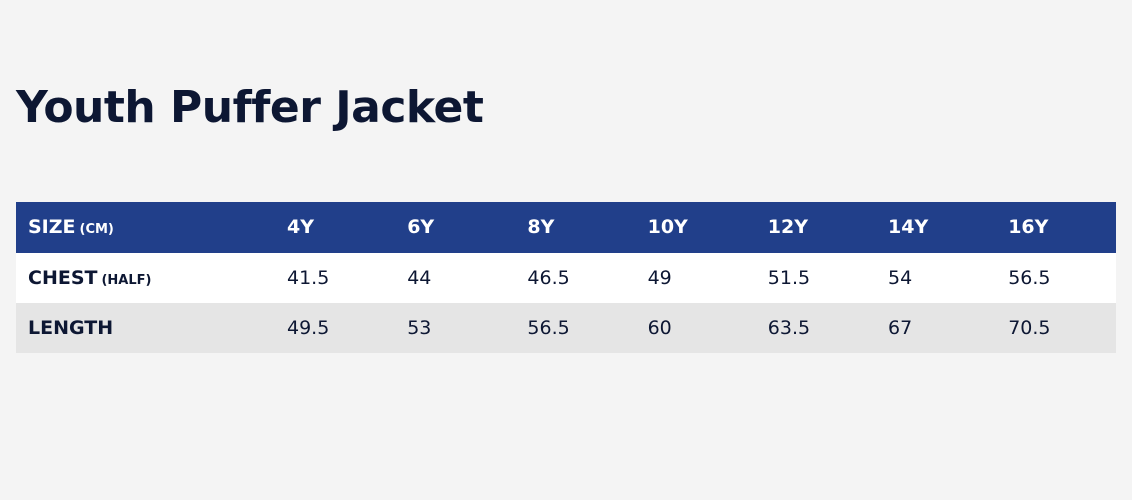 The height and width of the screenshot is (500, 1132). Describe the element at coordinates (419, 328) in the screenshot. I see `table-cell: 53` at that location.